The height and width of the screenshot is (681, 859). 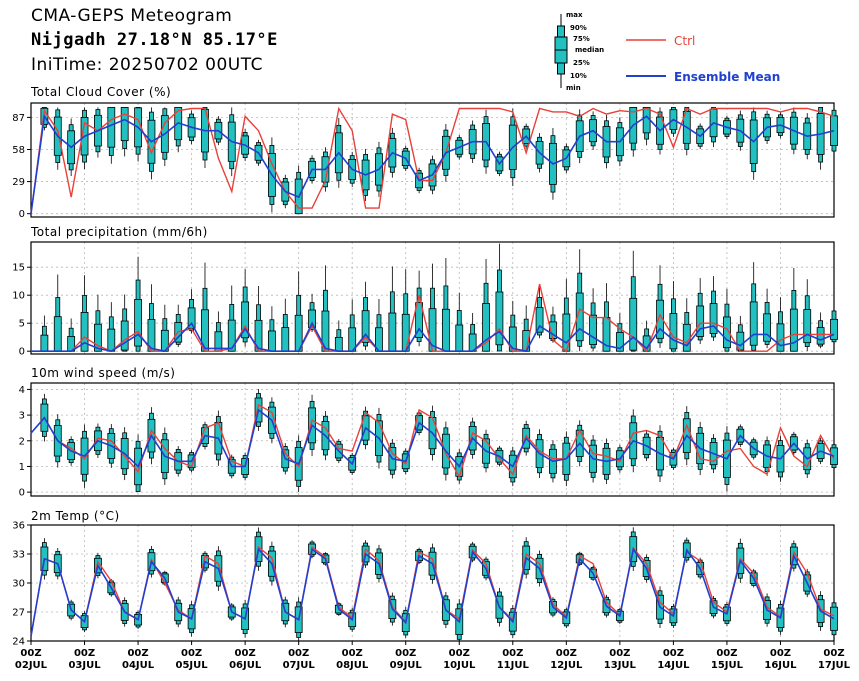 What do you see at coordinates (84, 665) in the screenshot?
I see `xtick-date-1: 03JUL` at bounding box center [84, 665].